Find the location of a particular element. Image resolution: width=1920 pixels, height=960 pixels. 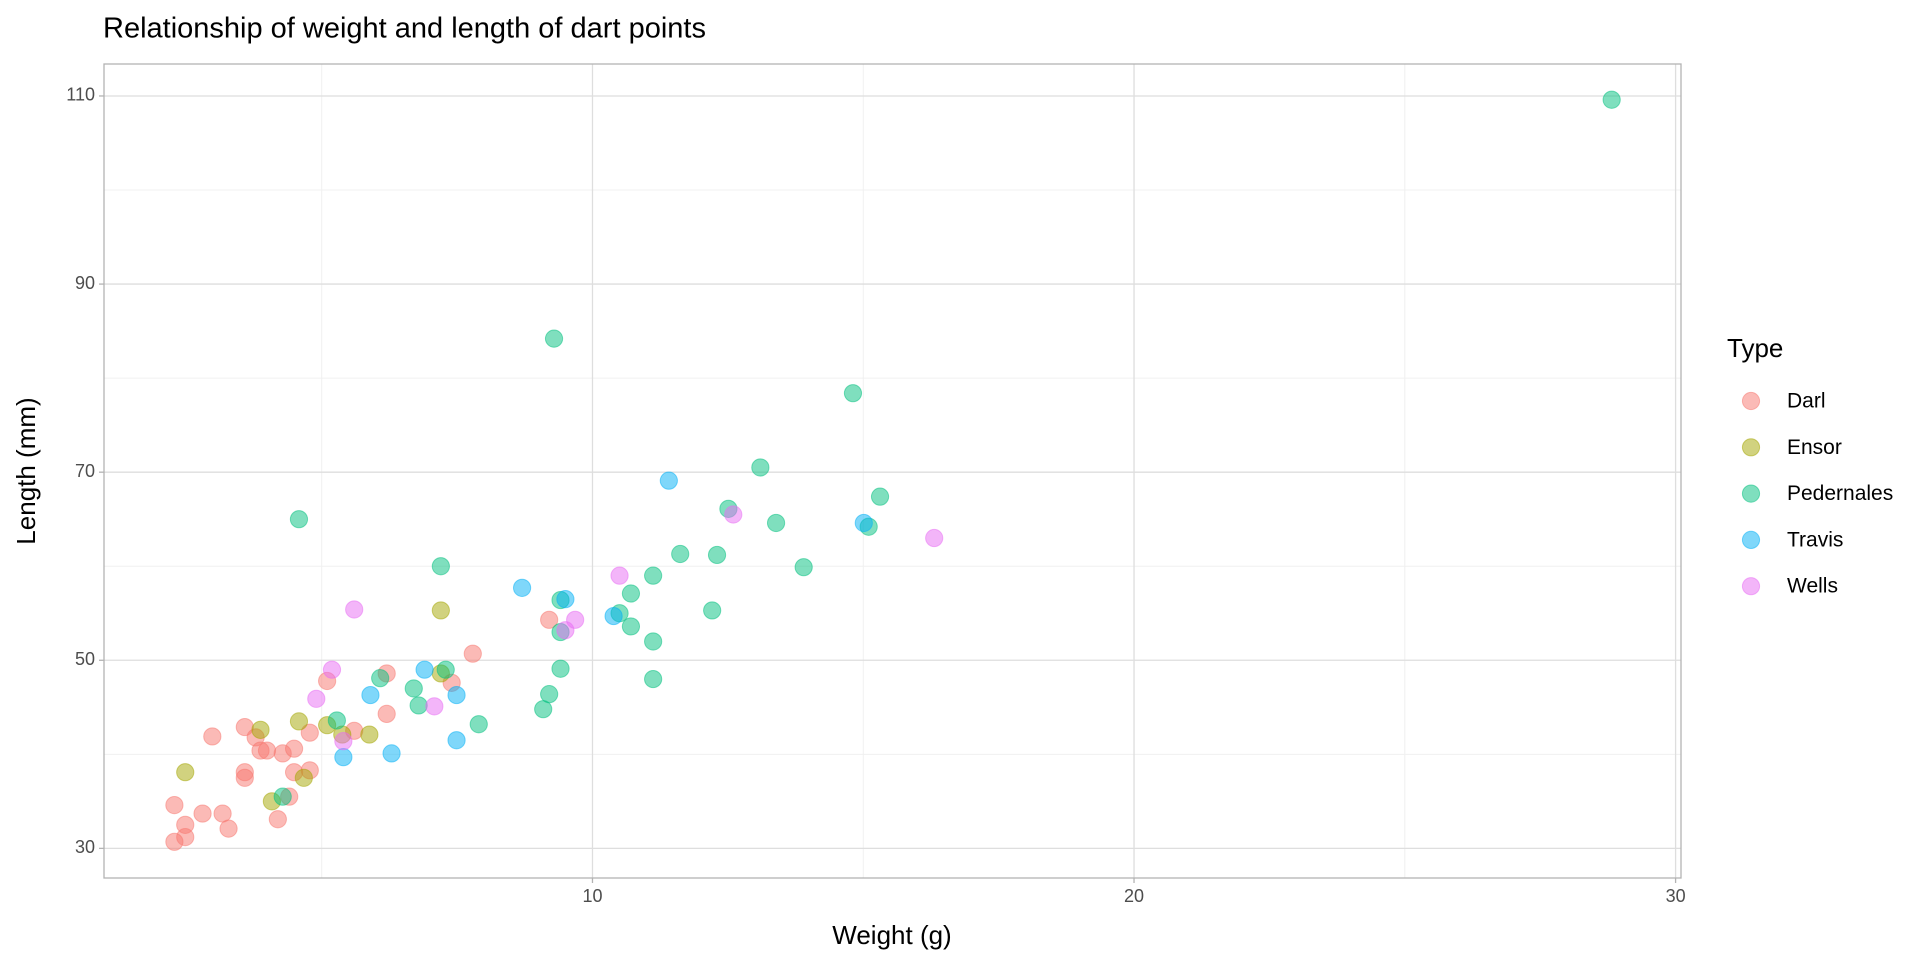

legend-title: Type is located at coordinates (1755, 348).